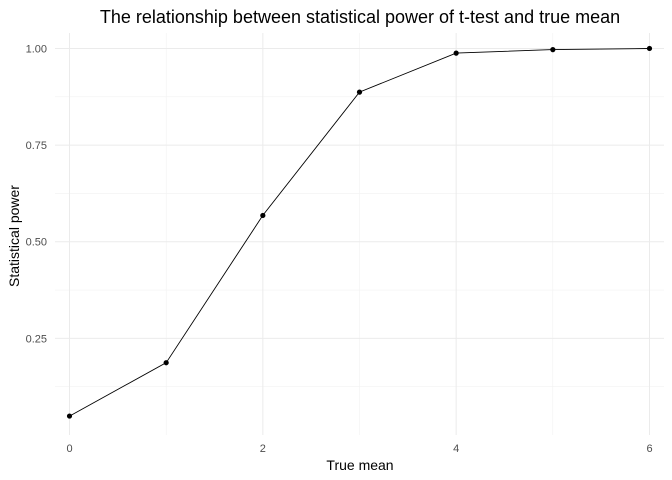 The width and height of the screenshot is (672, 480). I want to click on x-tick-label: 4, so click(456, 449).